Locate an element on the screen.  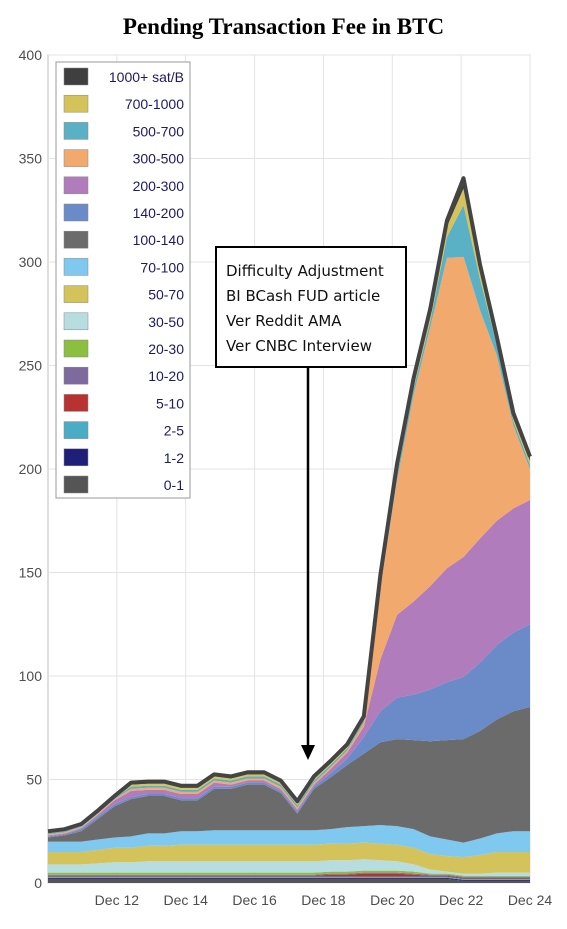
legend-label: 2-5 is located at coordinates (174, 431).